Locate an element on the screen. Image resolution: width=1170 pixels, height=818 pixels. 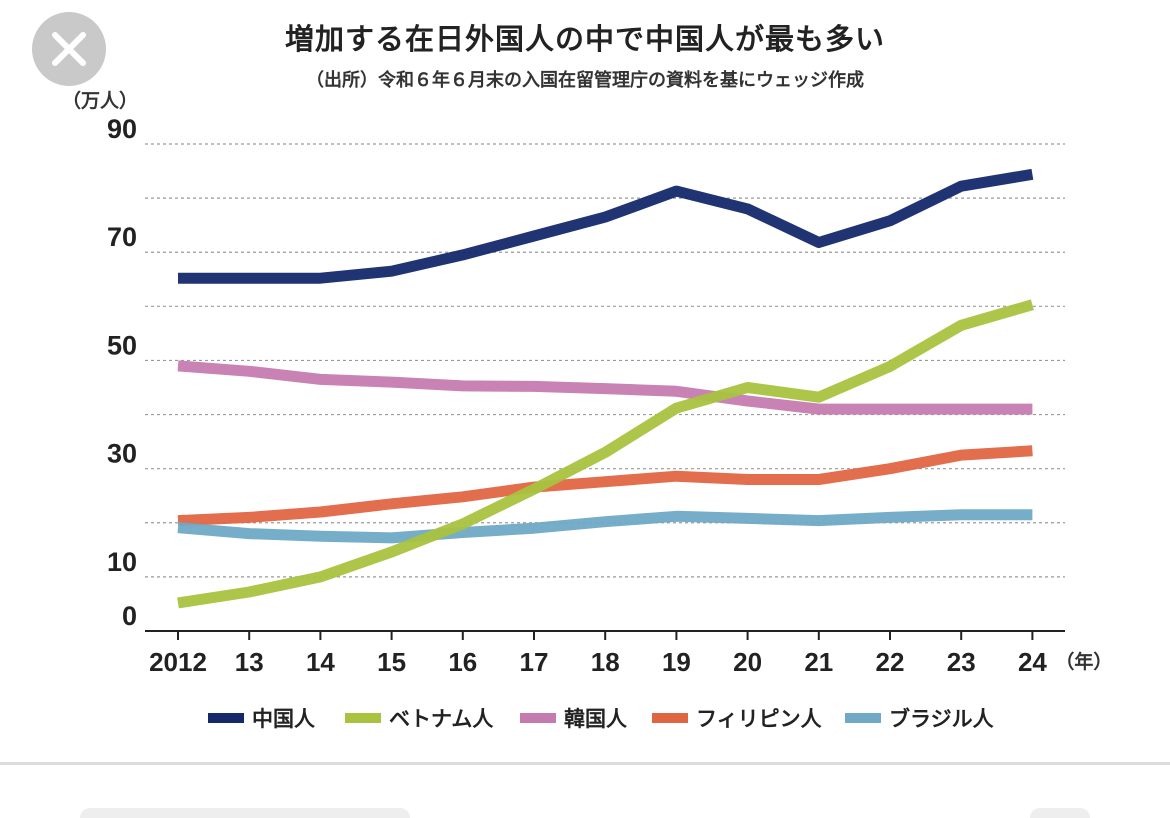
legend-item: 中国人 is located at coordinates (261, 719).